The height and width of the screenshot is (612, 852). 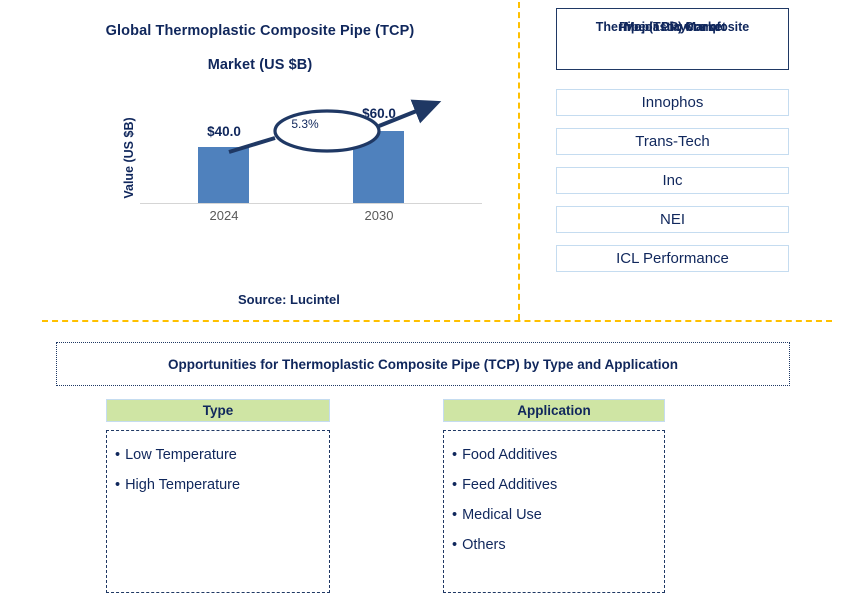 I want to click on player-label: NEI, so click(x=672, y=219).